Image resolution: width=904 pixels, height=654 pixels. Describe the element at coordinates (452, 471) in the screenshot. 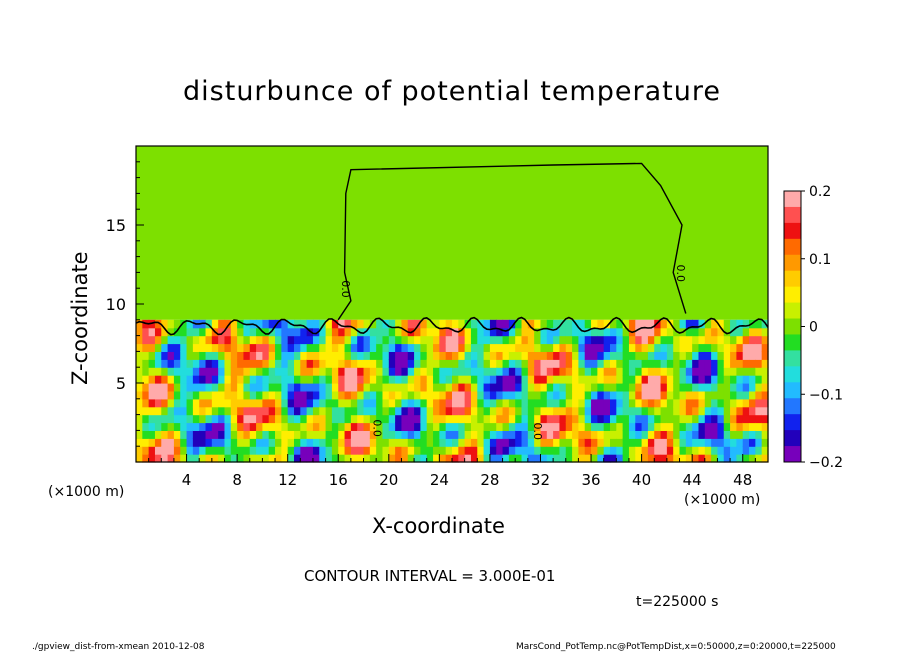

I see `x-axis: 4 8 12 16 20 24 28 32 36 40 44 48` at that location.